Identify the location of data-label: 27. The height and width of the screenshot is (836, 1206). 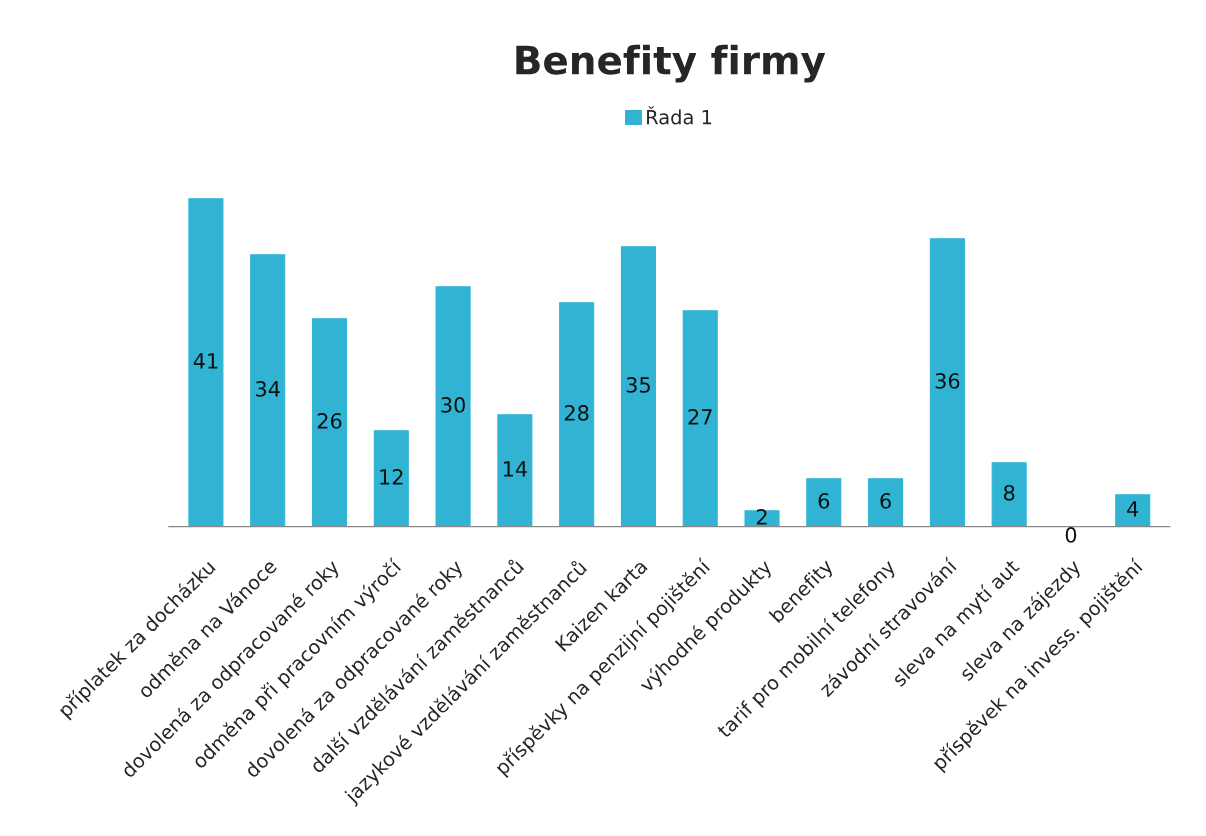
(700, 417).